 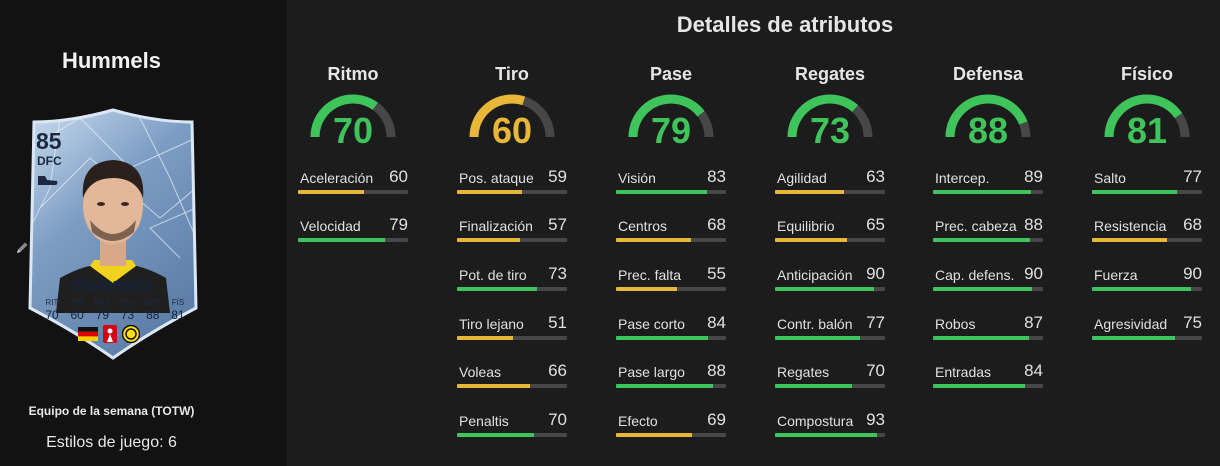 I want to click on attribute-label: Robos, so click(x=955, y=324).